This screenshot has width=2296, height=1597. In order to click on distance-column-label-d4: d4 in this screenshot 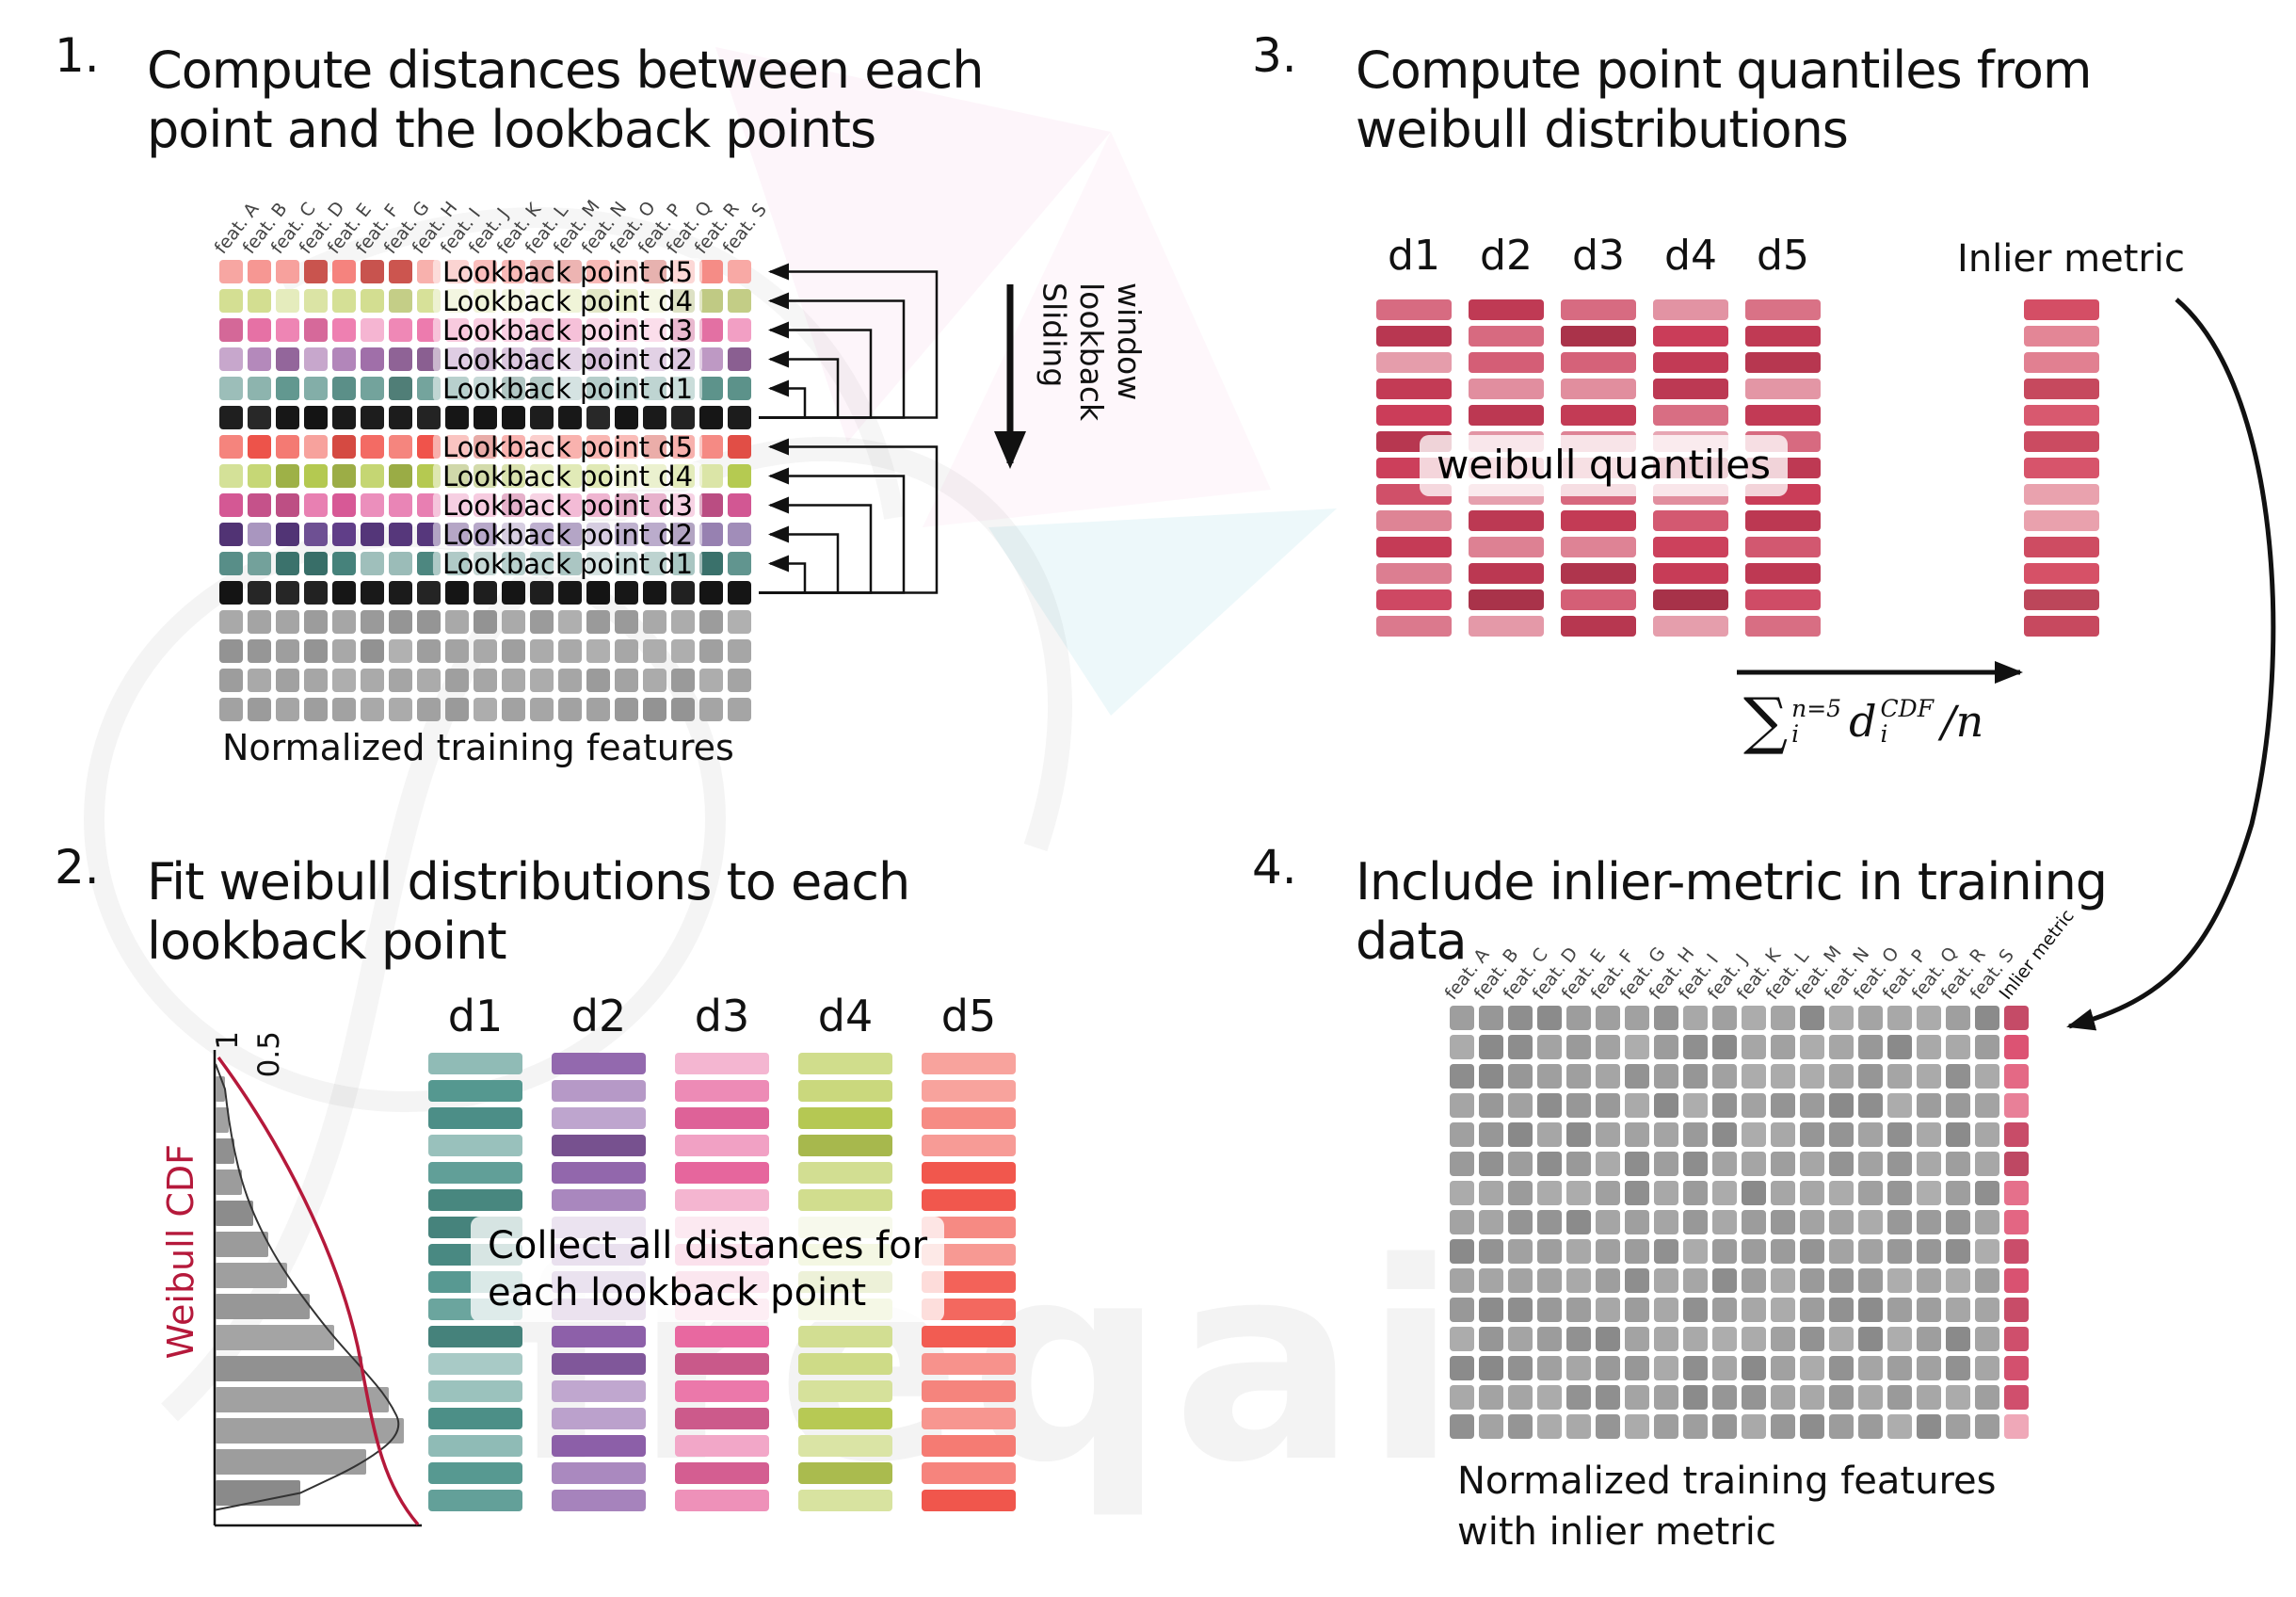, I will do `click(845, 1016)`.